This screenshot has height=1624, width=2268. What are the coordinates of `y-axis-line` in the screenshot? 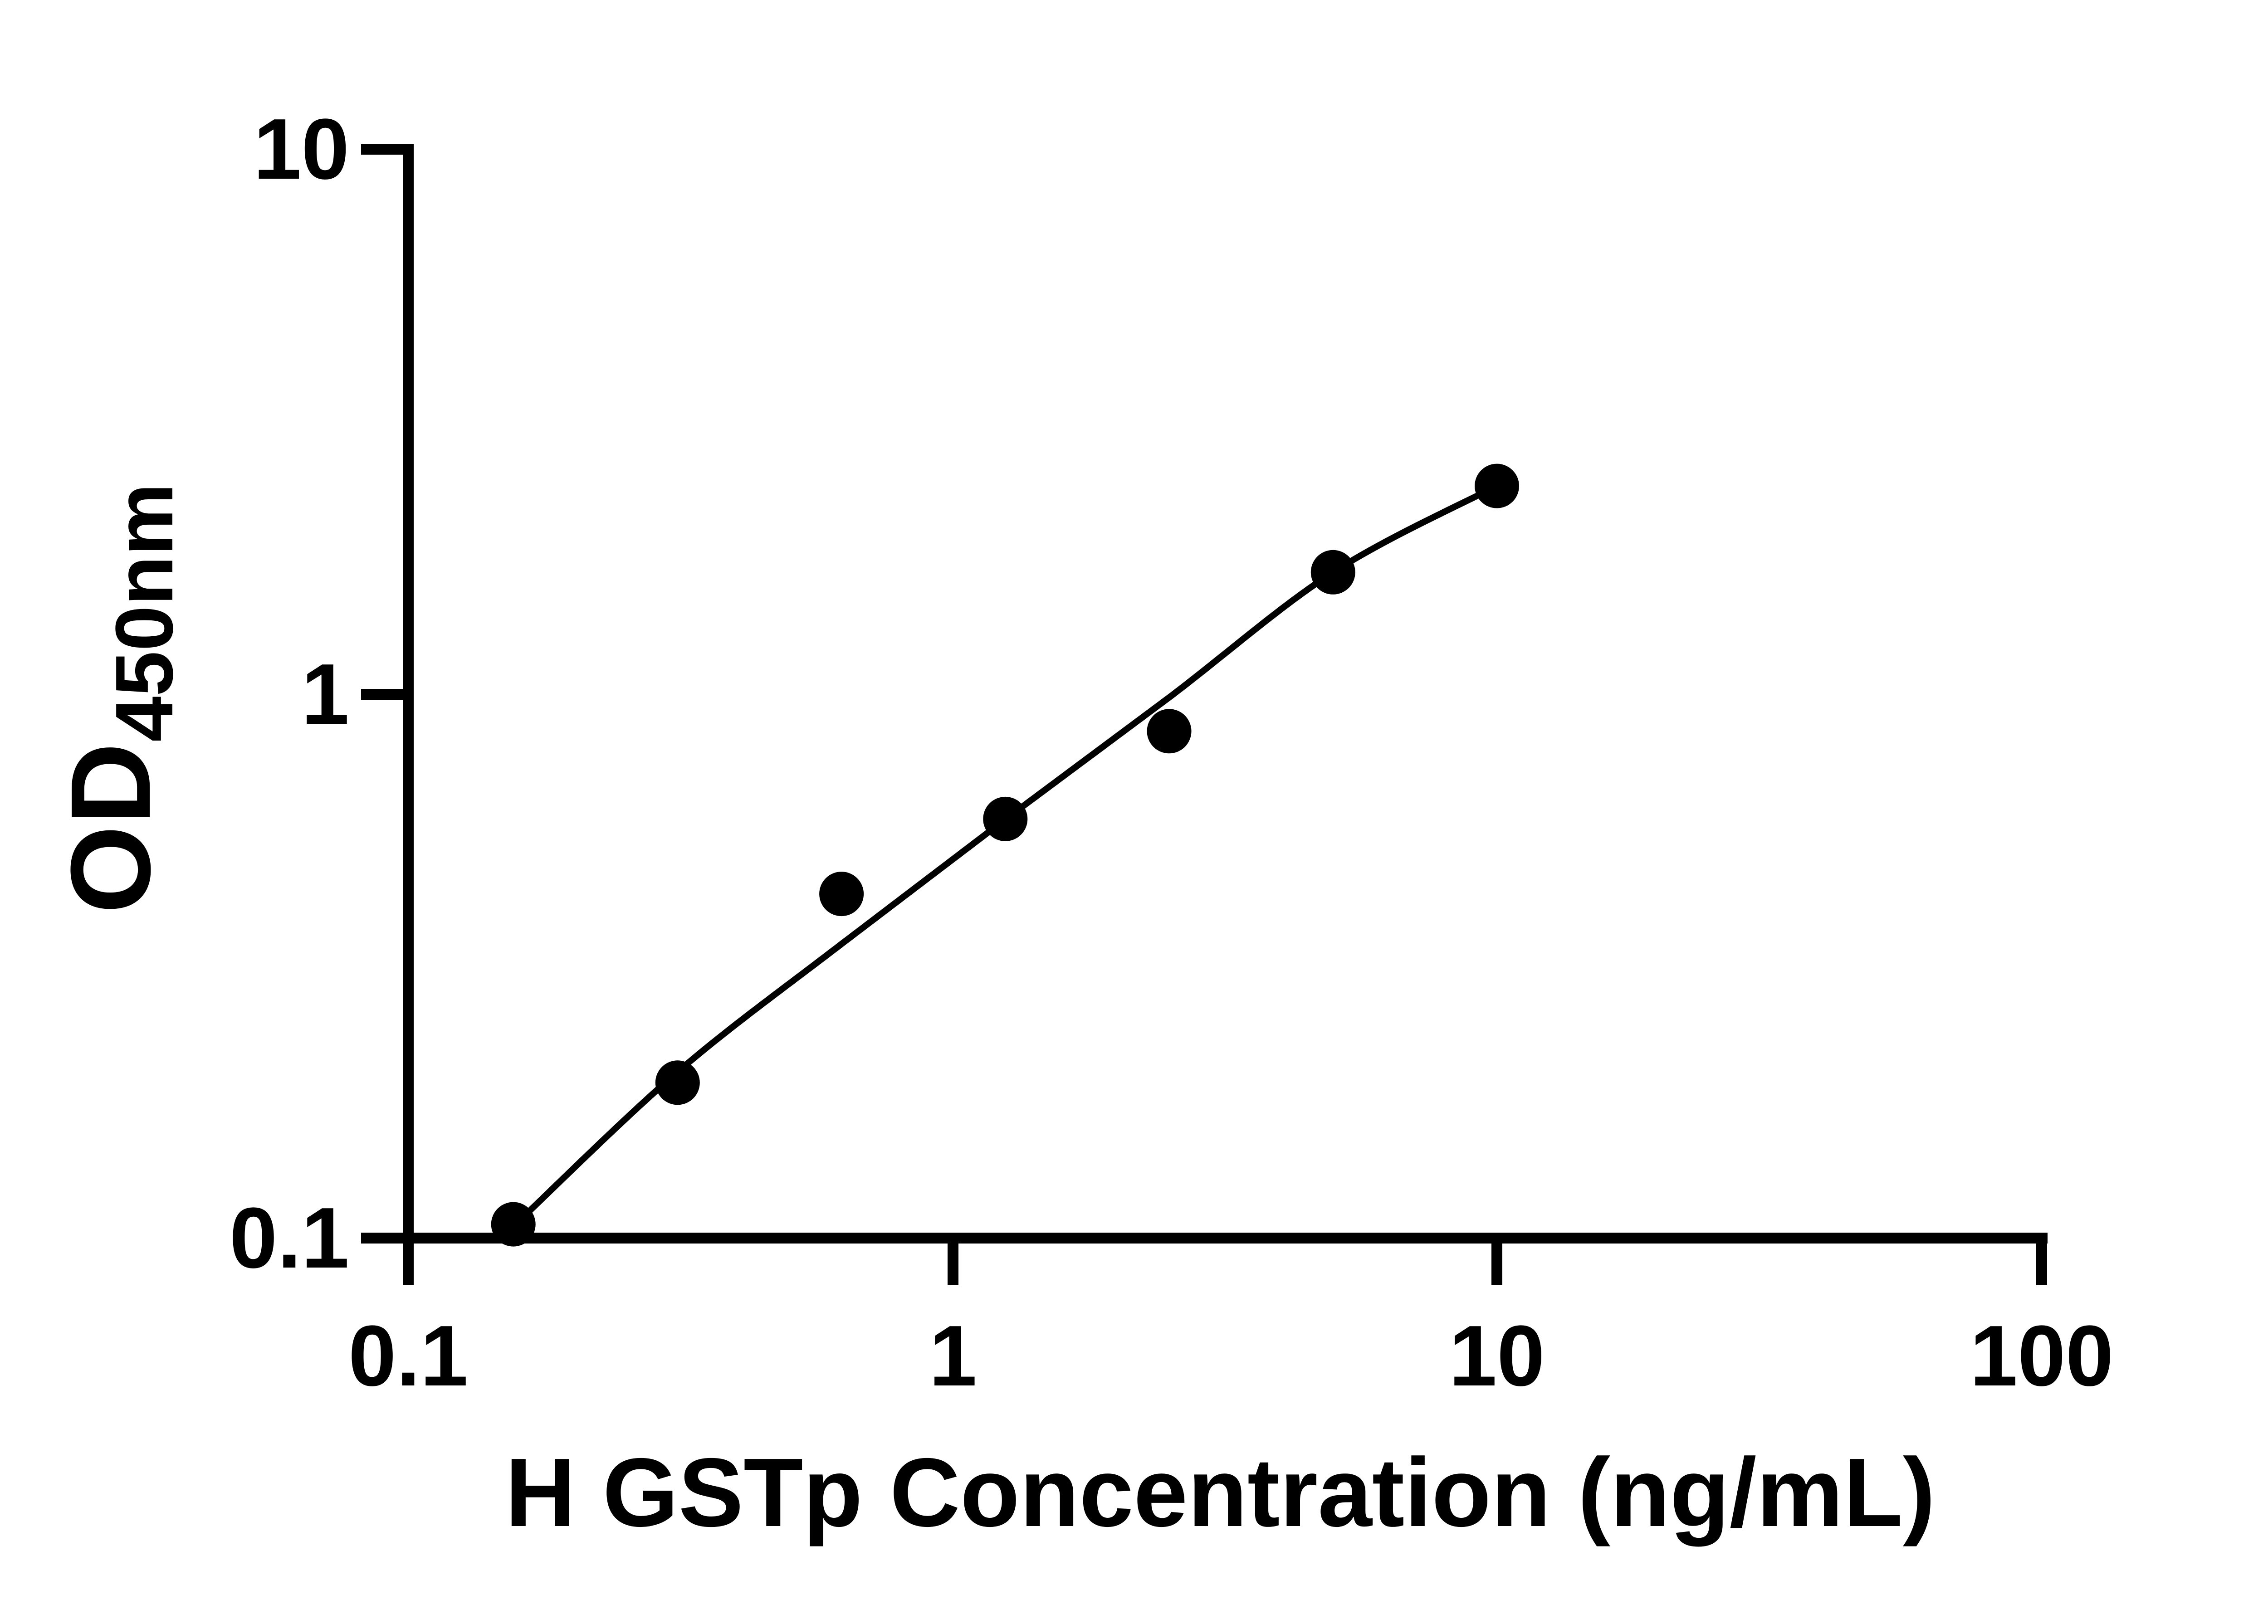 It's located at (408, 714).